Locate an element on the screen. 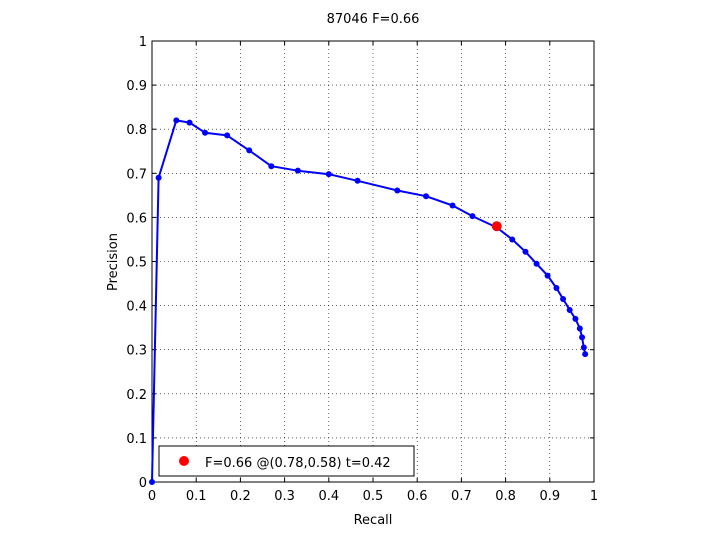 The width and height of the screenshot is (720, 544). x-tick-label: 0 is located at coordinates (152, 496).